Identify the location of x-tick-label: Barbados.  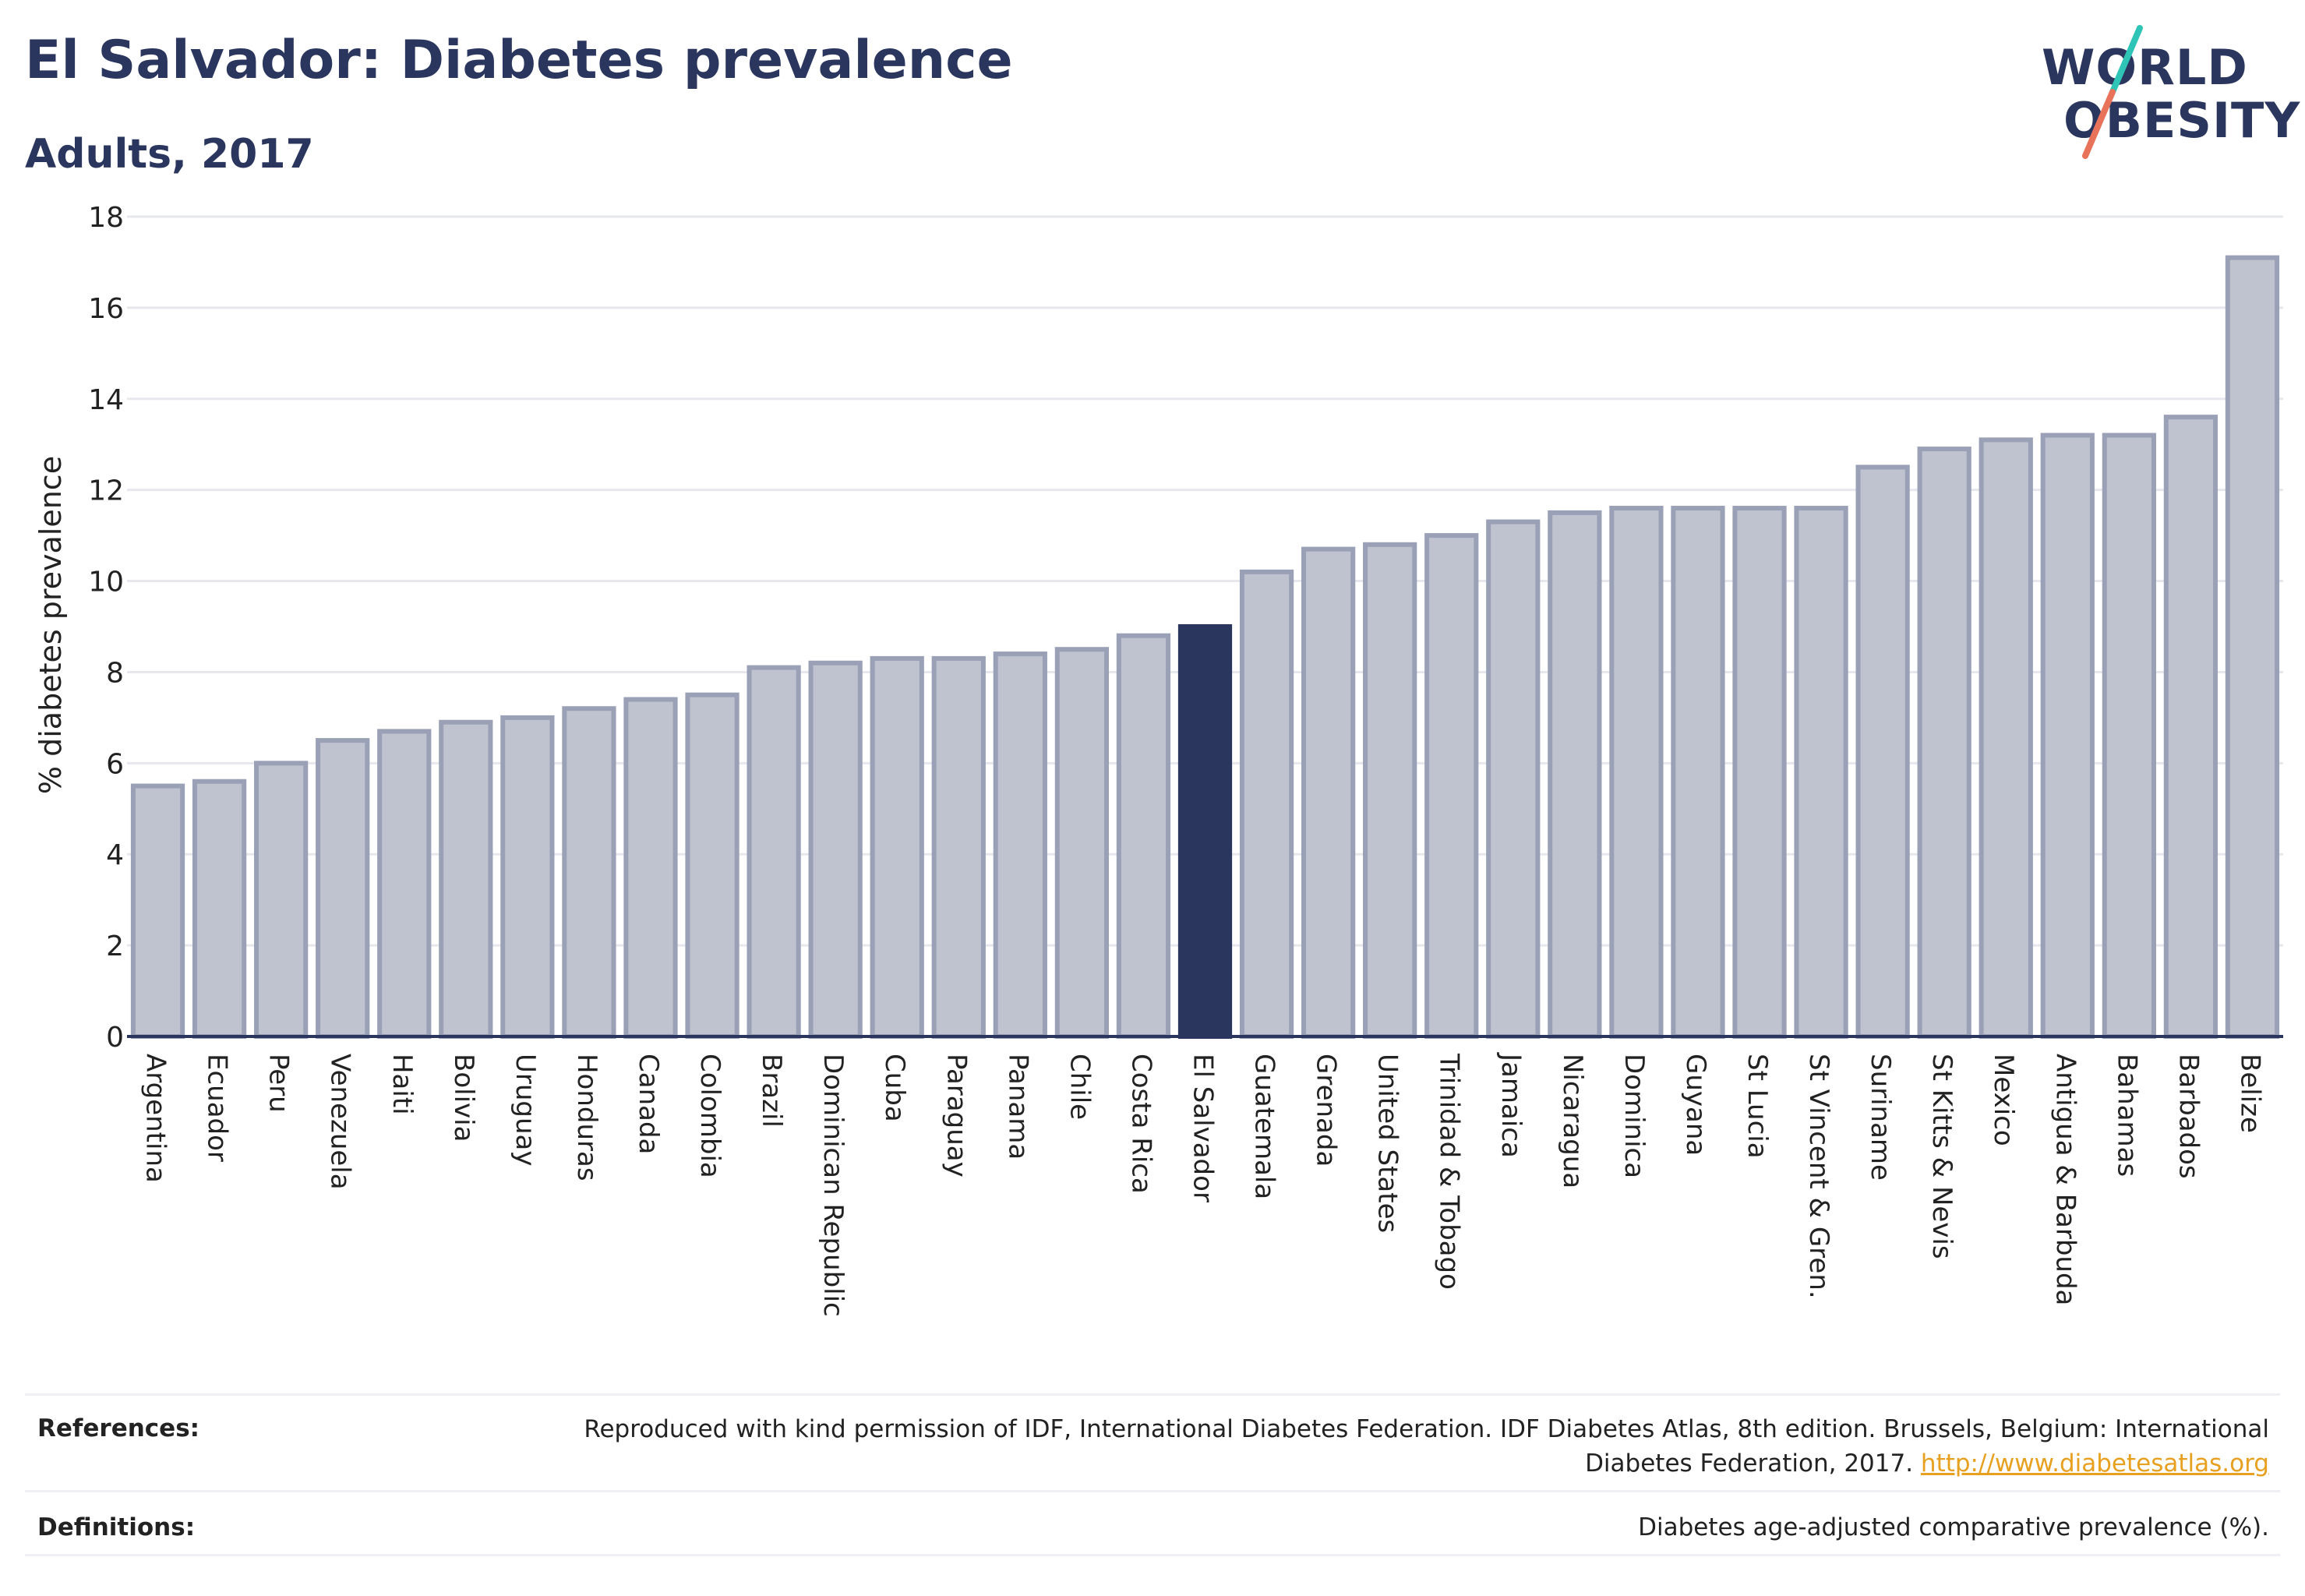
(2188, 1116).